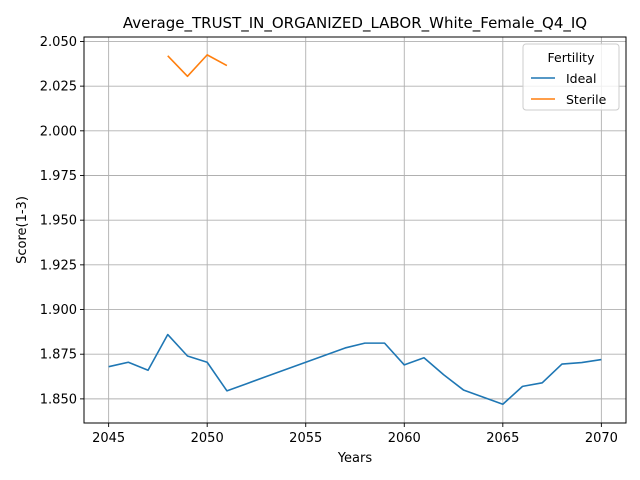 Image resolution: width=640 pixels, height=480 pixels. I want to click on legend-label-sterile: Sterile, so click(586, 99).